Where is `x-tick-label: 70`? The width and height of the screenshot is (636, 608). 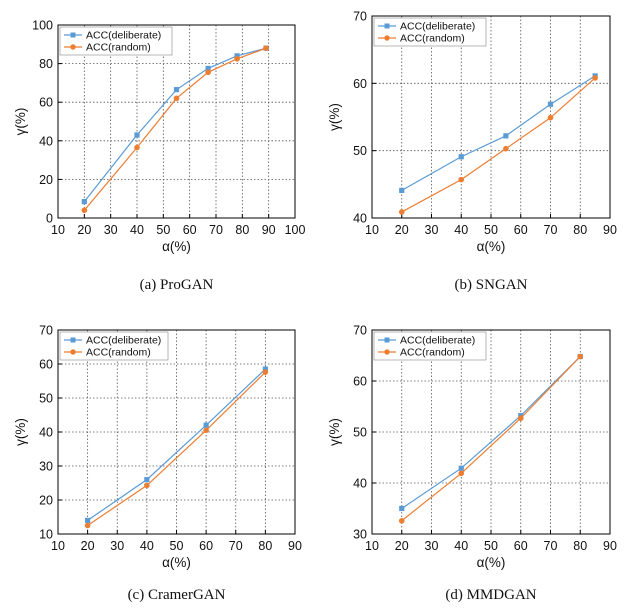 x-tick-label: 70 is located at coordinates (551, 546).